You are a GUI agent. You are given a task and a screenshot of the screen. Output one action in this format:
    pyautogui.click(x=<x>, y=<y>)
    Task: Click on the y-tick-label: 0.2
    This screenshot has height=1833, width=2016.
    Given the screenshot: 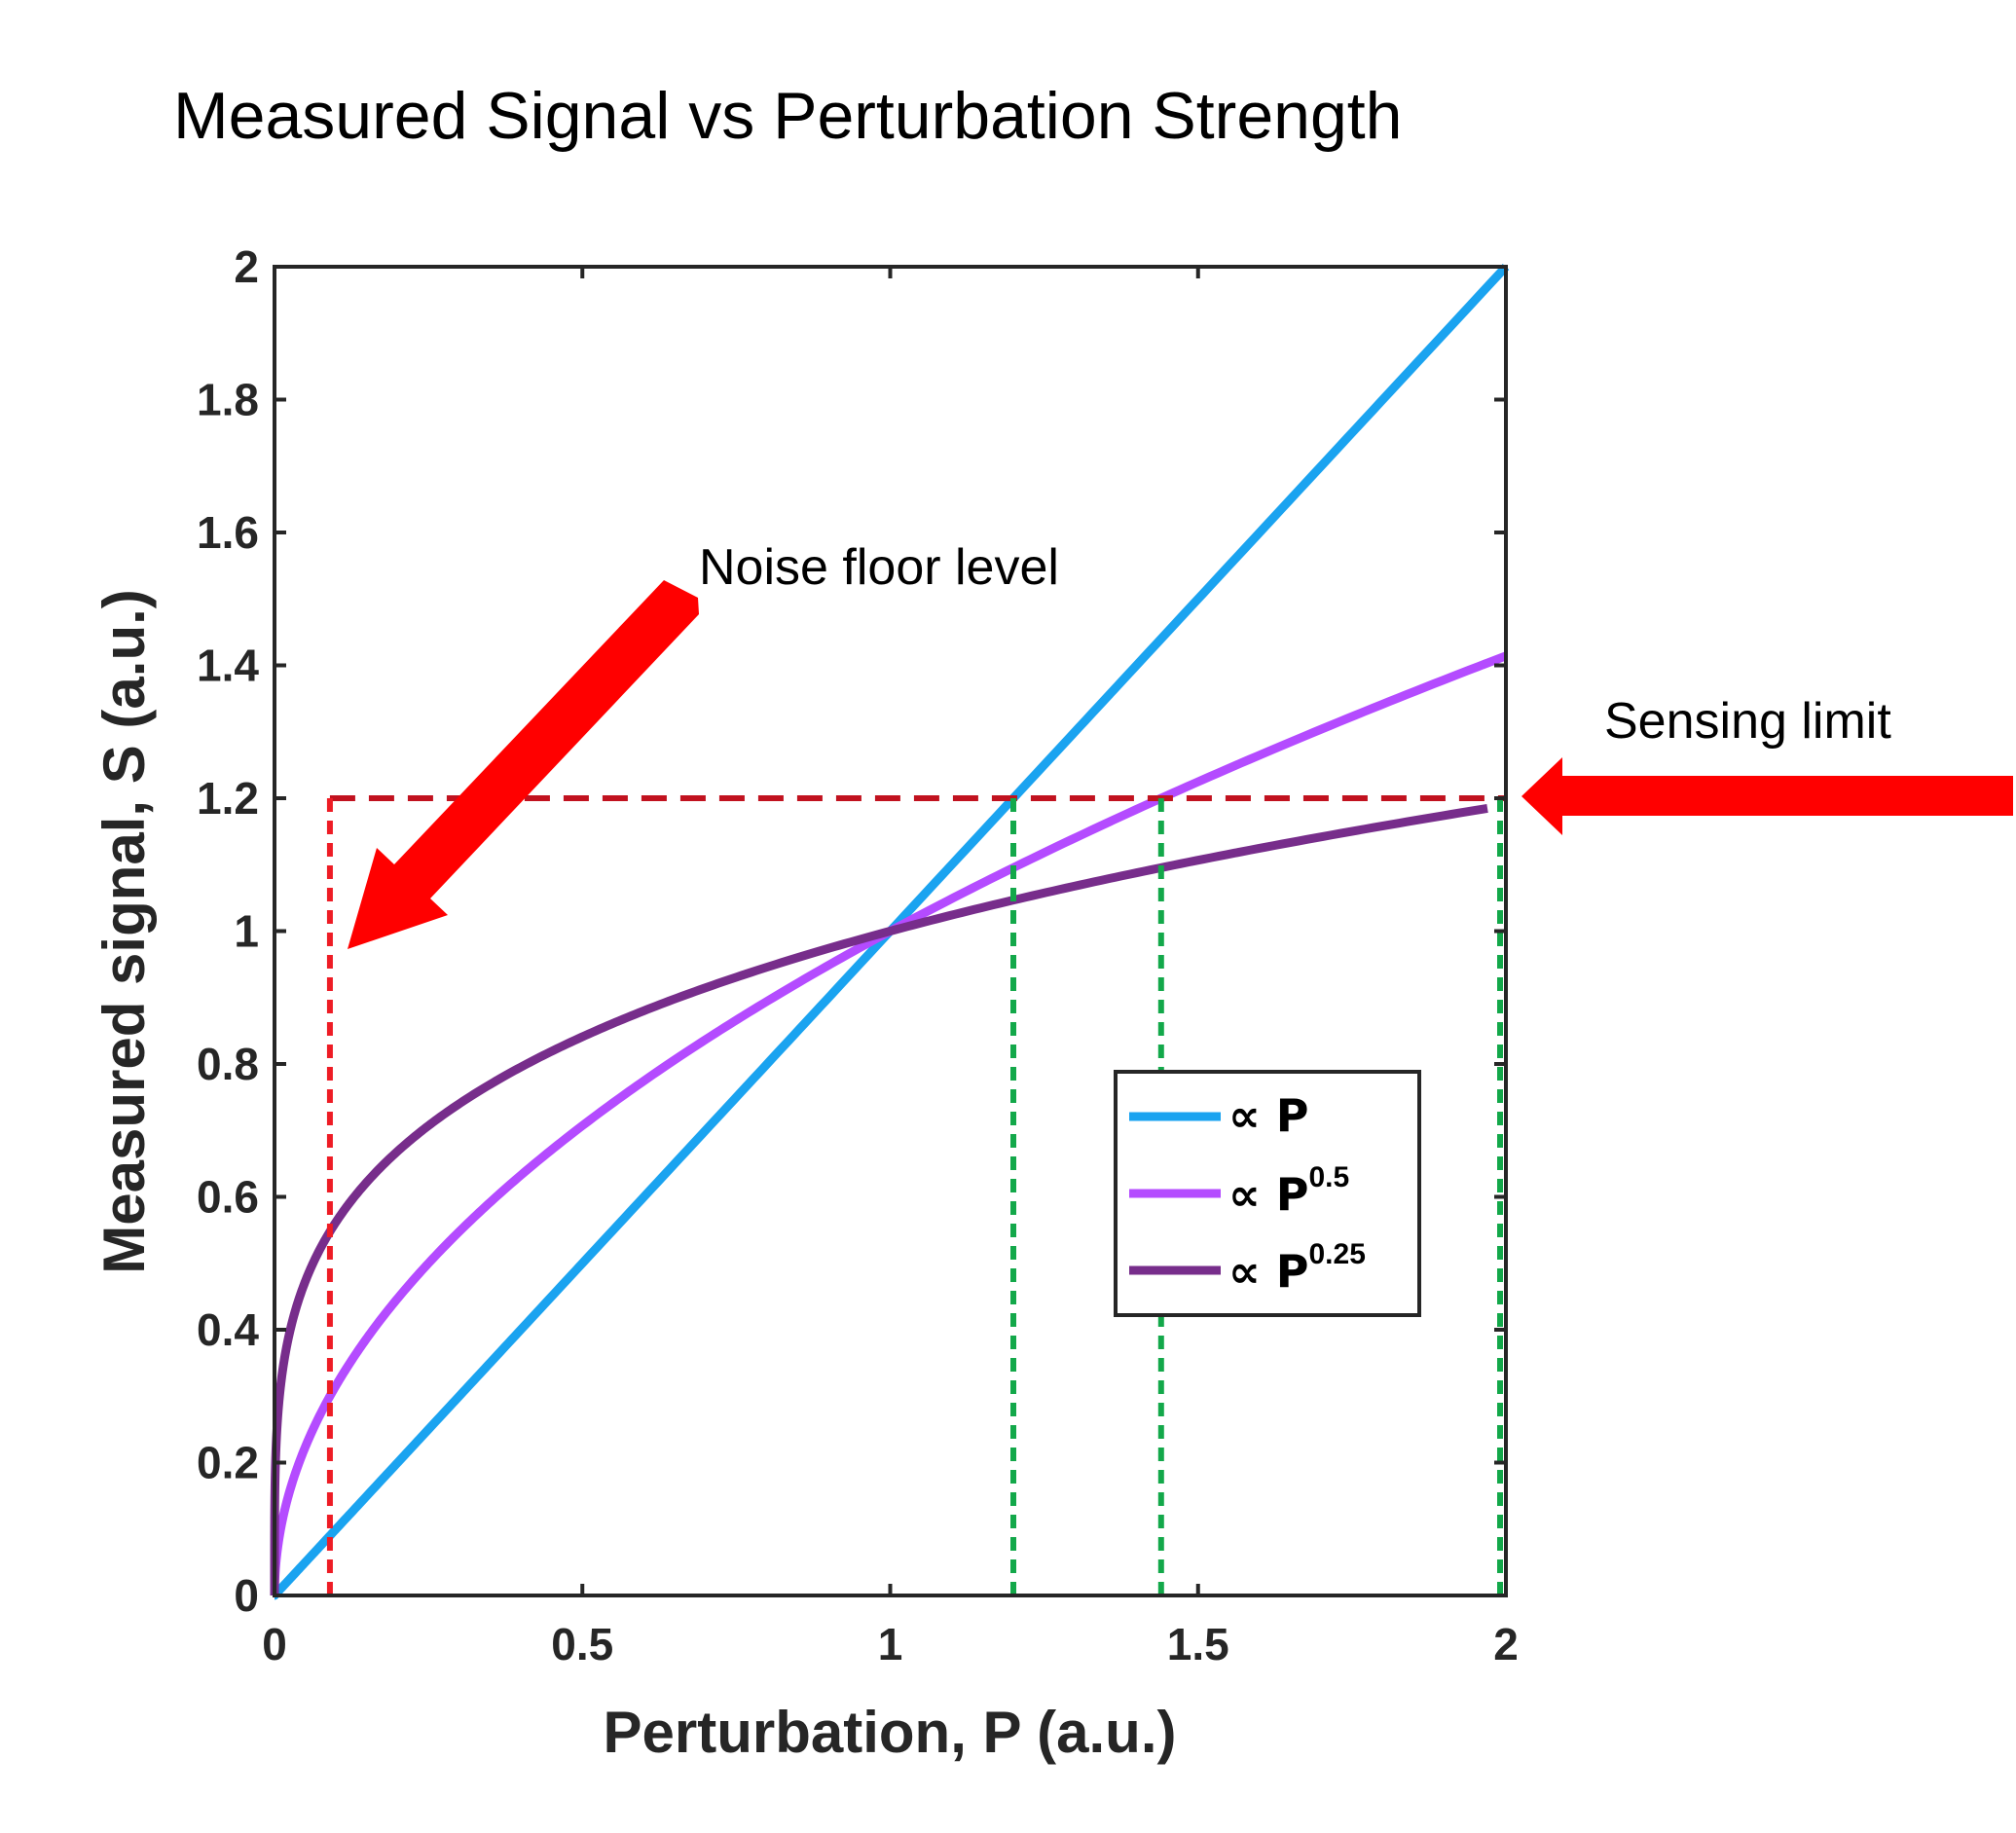 What is the action you would take?
    pyautogui.click(x=228, y=1463)
    